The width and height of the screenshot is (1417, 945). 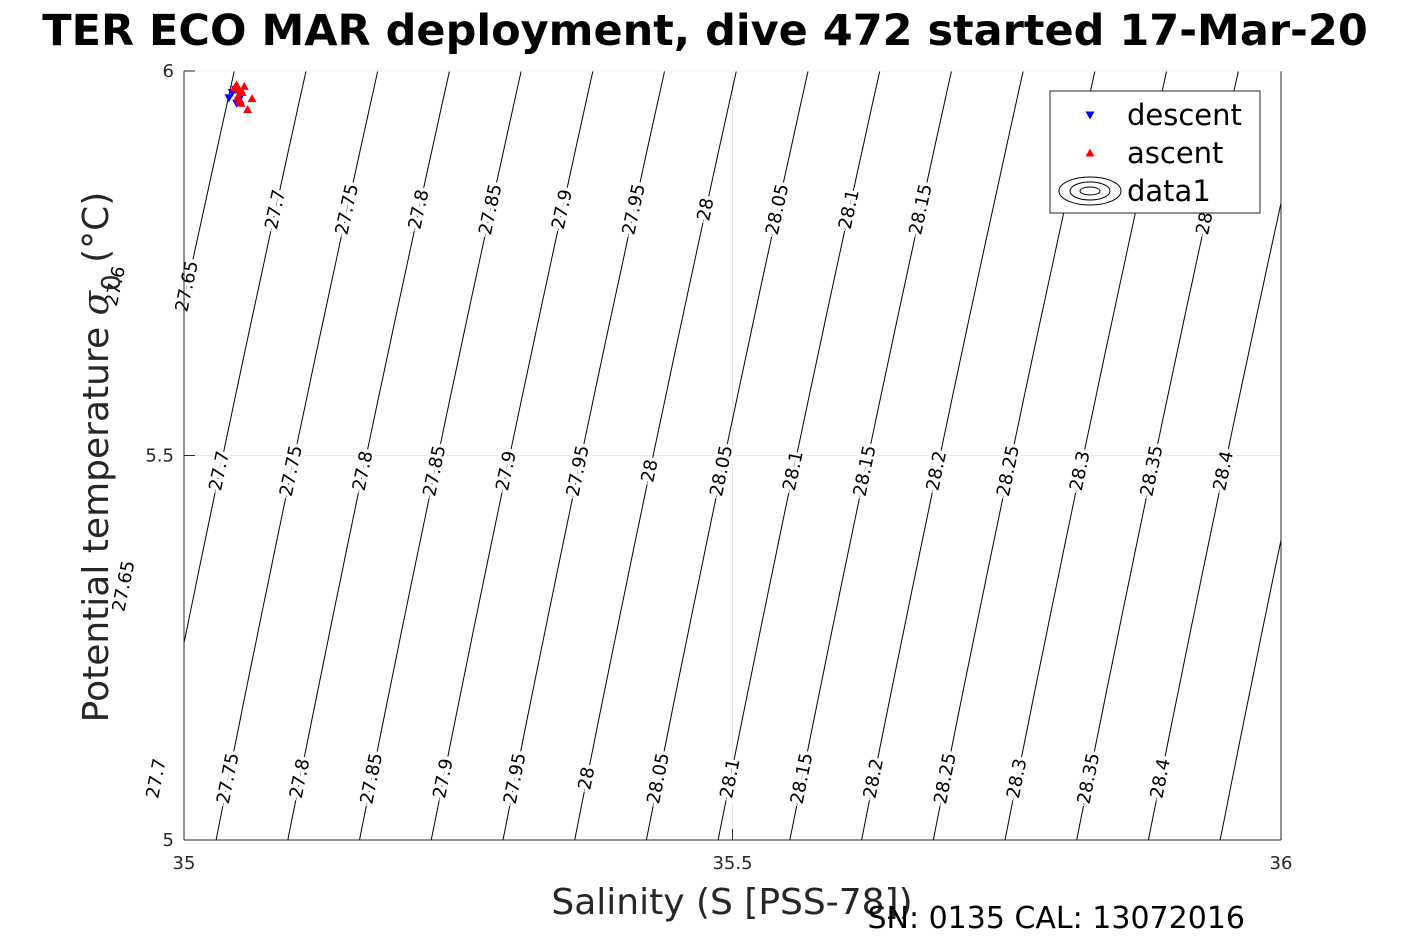 I want to click on legend-descent-marker, so click(x=1090, y=115).